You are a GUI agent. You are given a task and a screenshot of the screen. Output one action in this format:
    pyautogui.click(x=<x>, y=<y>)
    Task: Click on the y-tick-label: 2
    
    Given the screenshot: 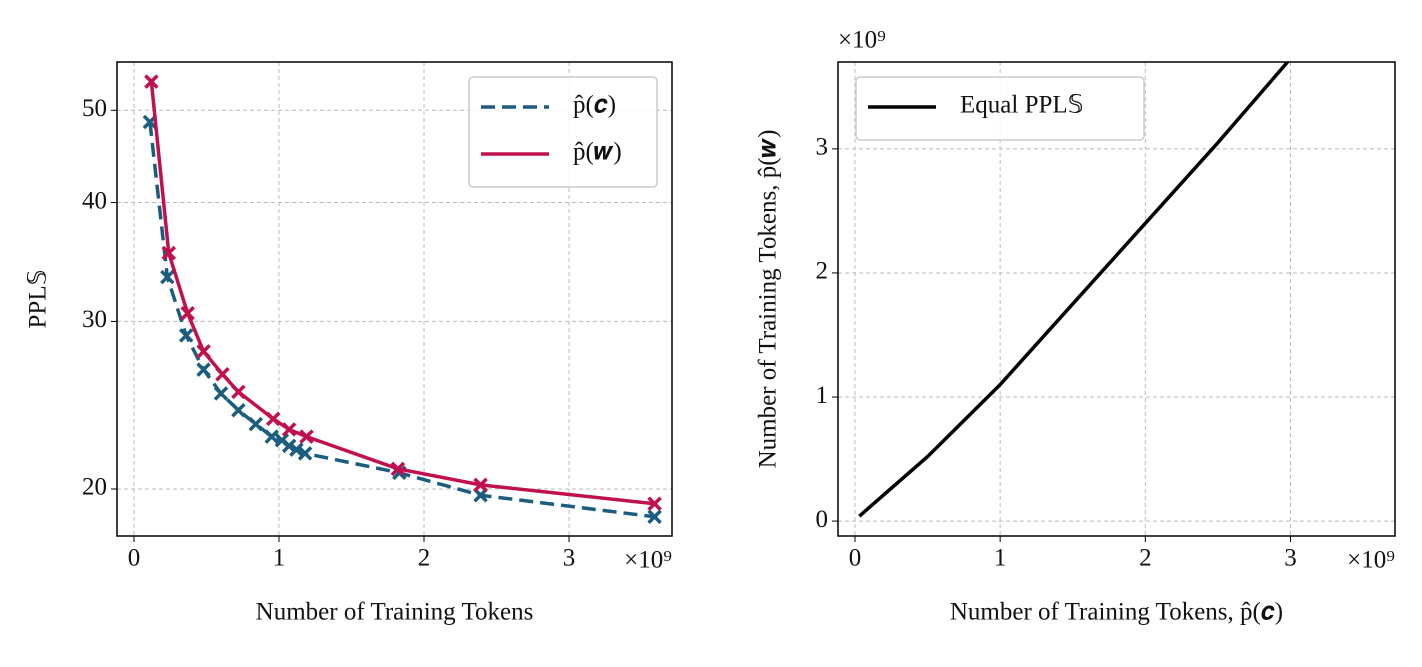 What is the action you would take?
    pyautogui.click(x=822, y=271)
    